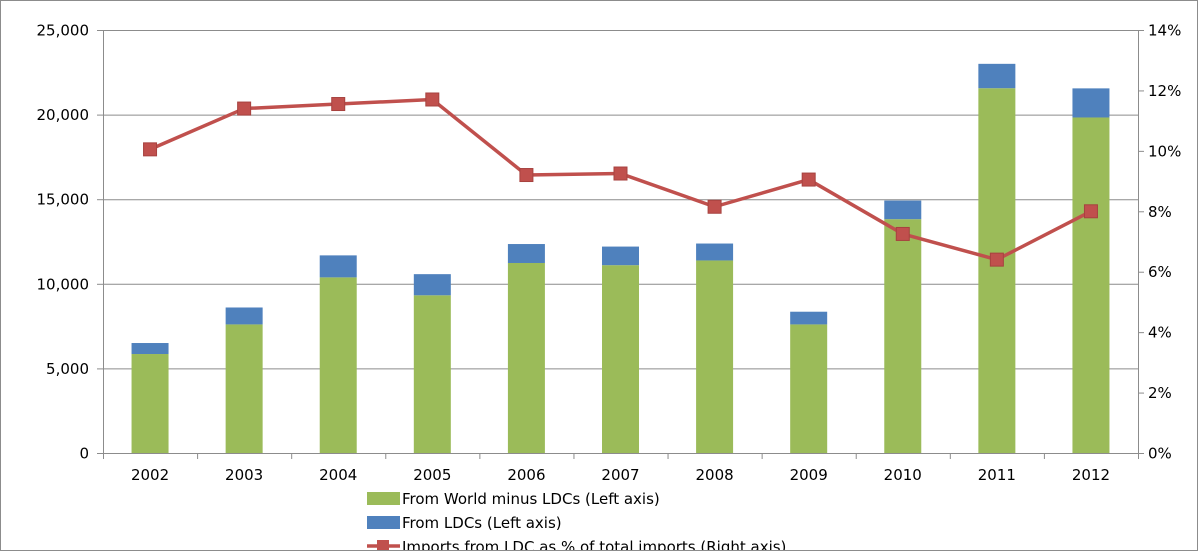  I want to click on right-axis-tick-label: 8%, so click(1160, 212).